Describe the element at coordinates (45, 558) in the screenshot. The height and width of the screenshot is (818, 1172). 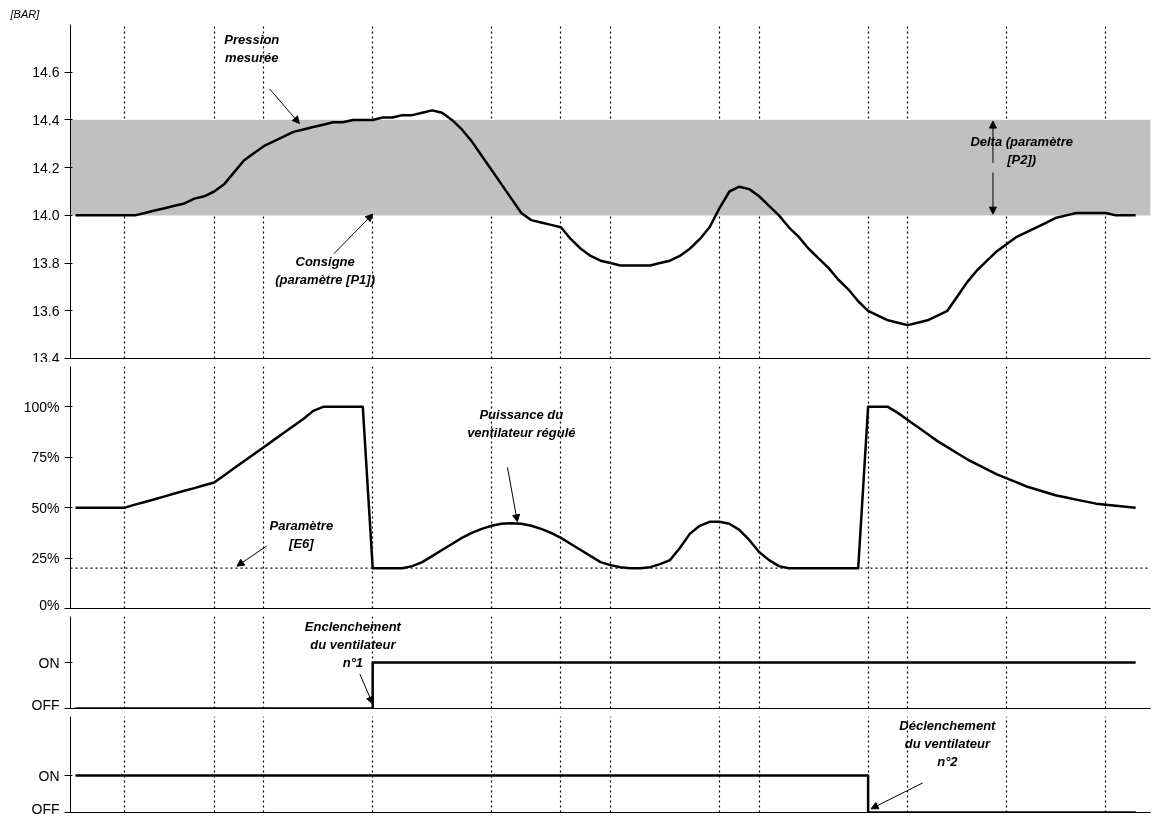
I see `y-tick-label: 25%` at that location.